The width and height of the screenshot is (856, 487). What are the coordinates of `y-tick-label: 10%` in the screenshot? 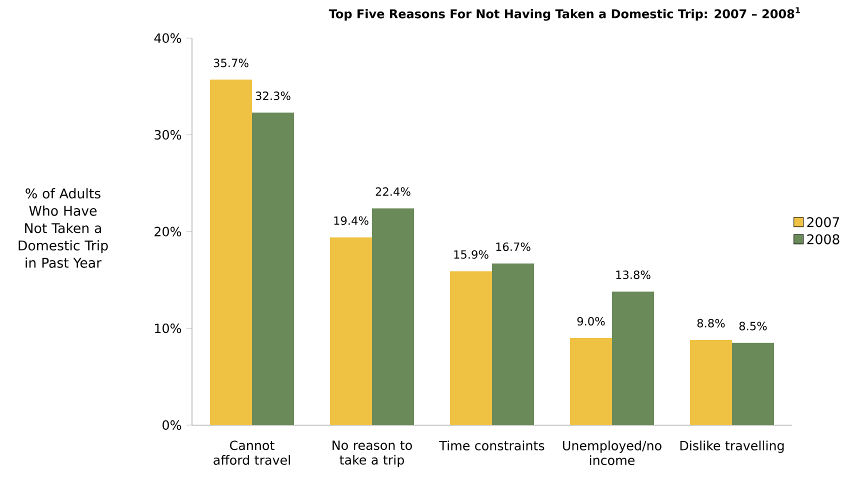 It's located at (168, 329).